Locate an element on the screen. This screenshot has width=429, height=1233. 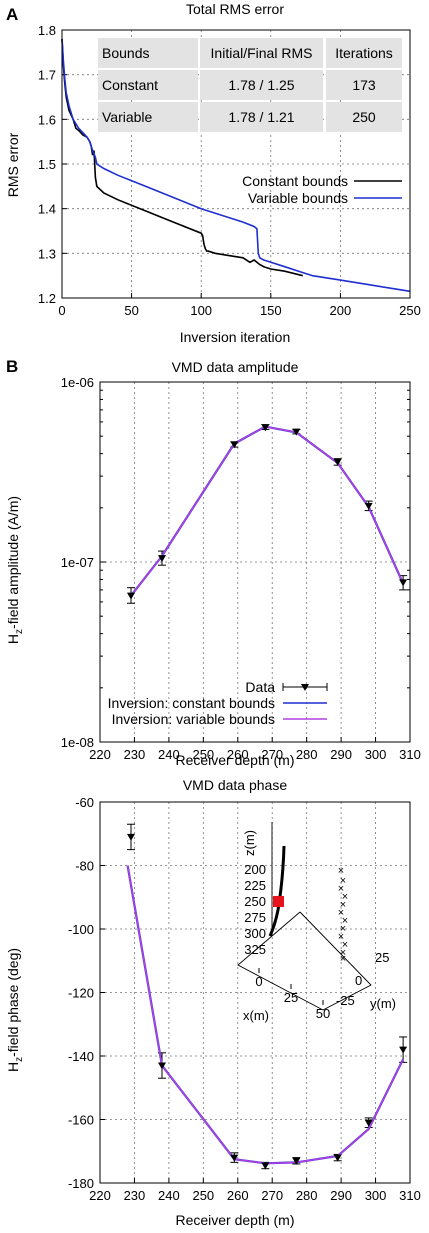
y-tick-label: 1e-08 is located at coordinates (77, 742).